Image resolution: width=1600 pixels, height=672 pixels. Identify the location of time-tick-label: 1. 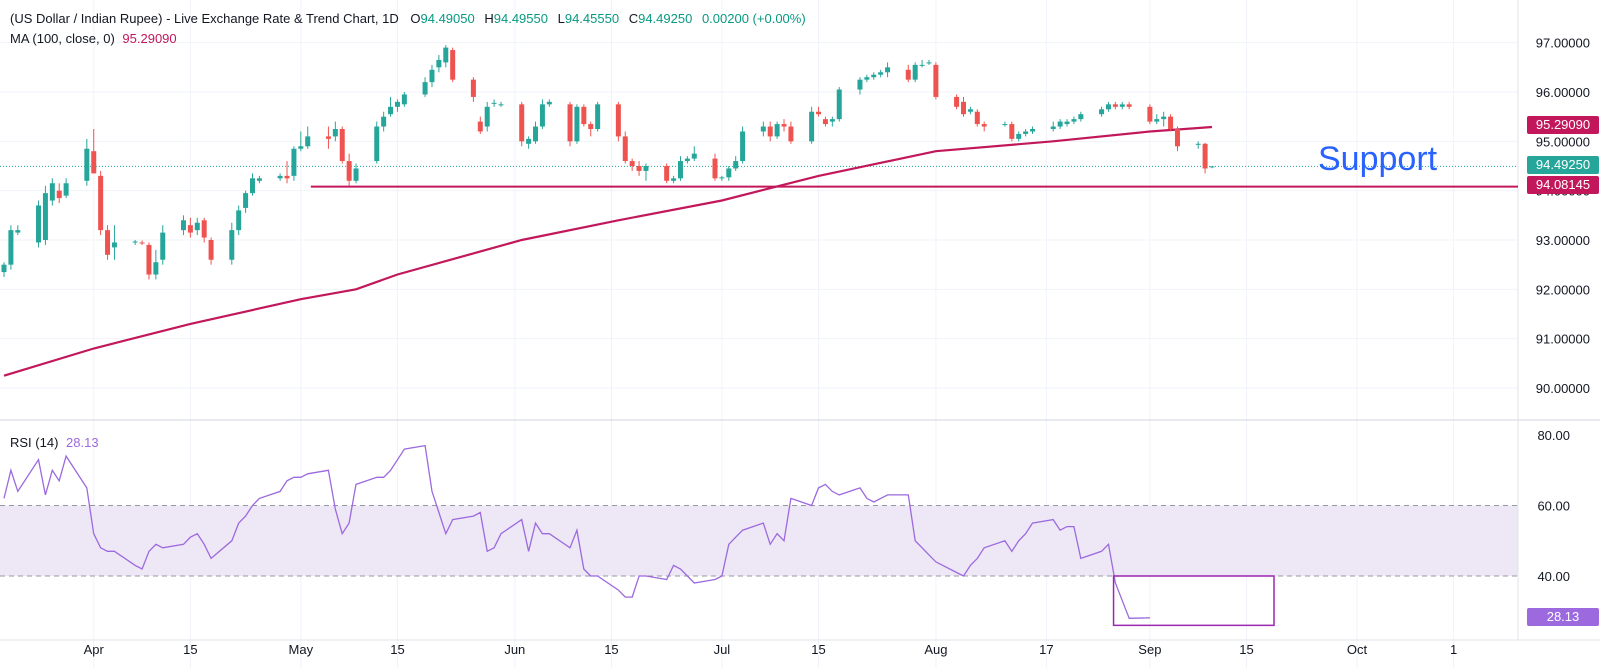
(1453, 649).